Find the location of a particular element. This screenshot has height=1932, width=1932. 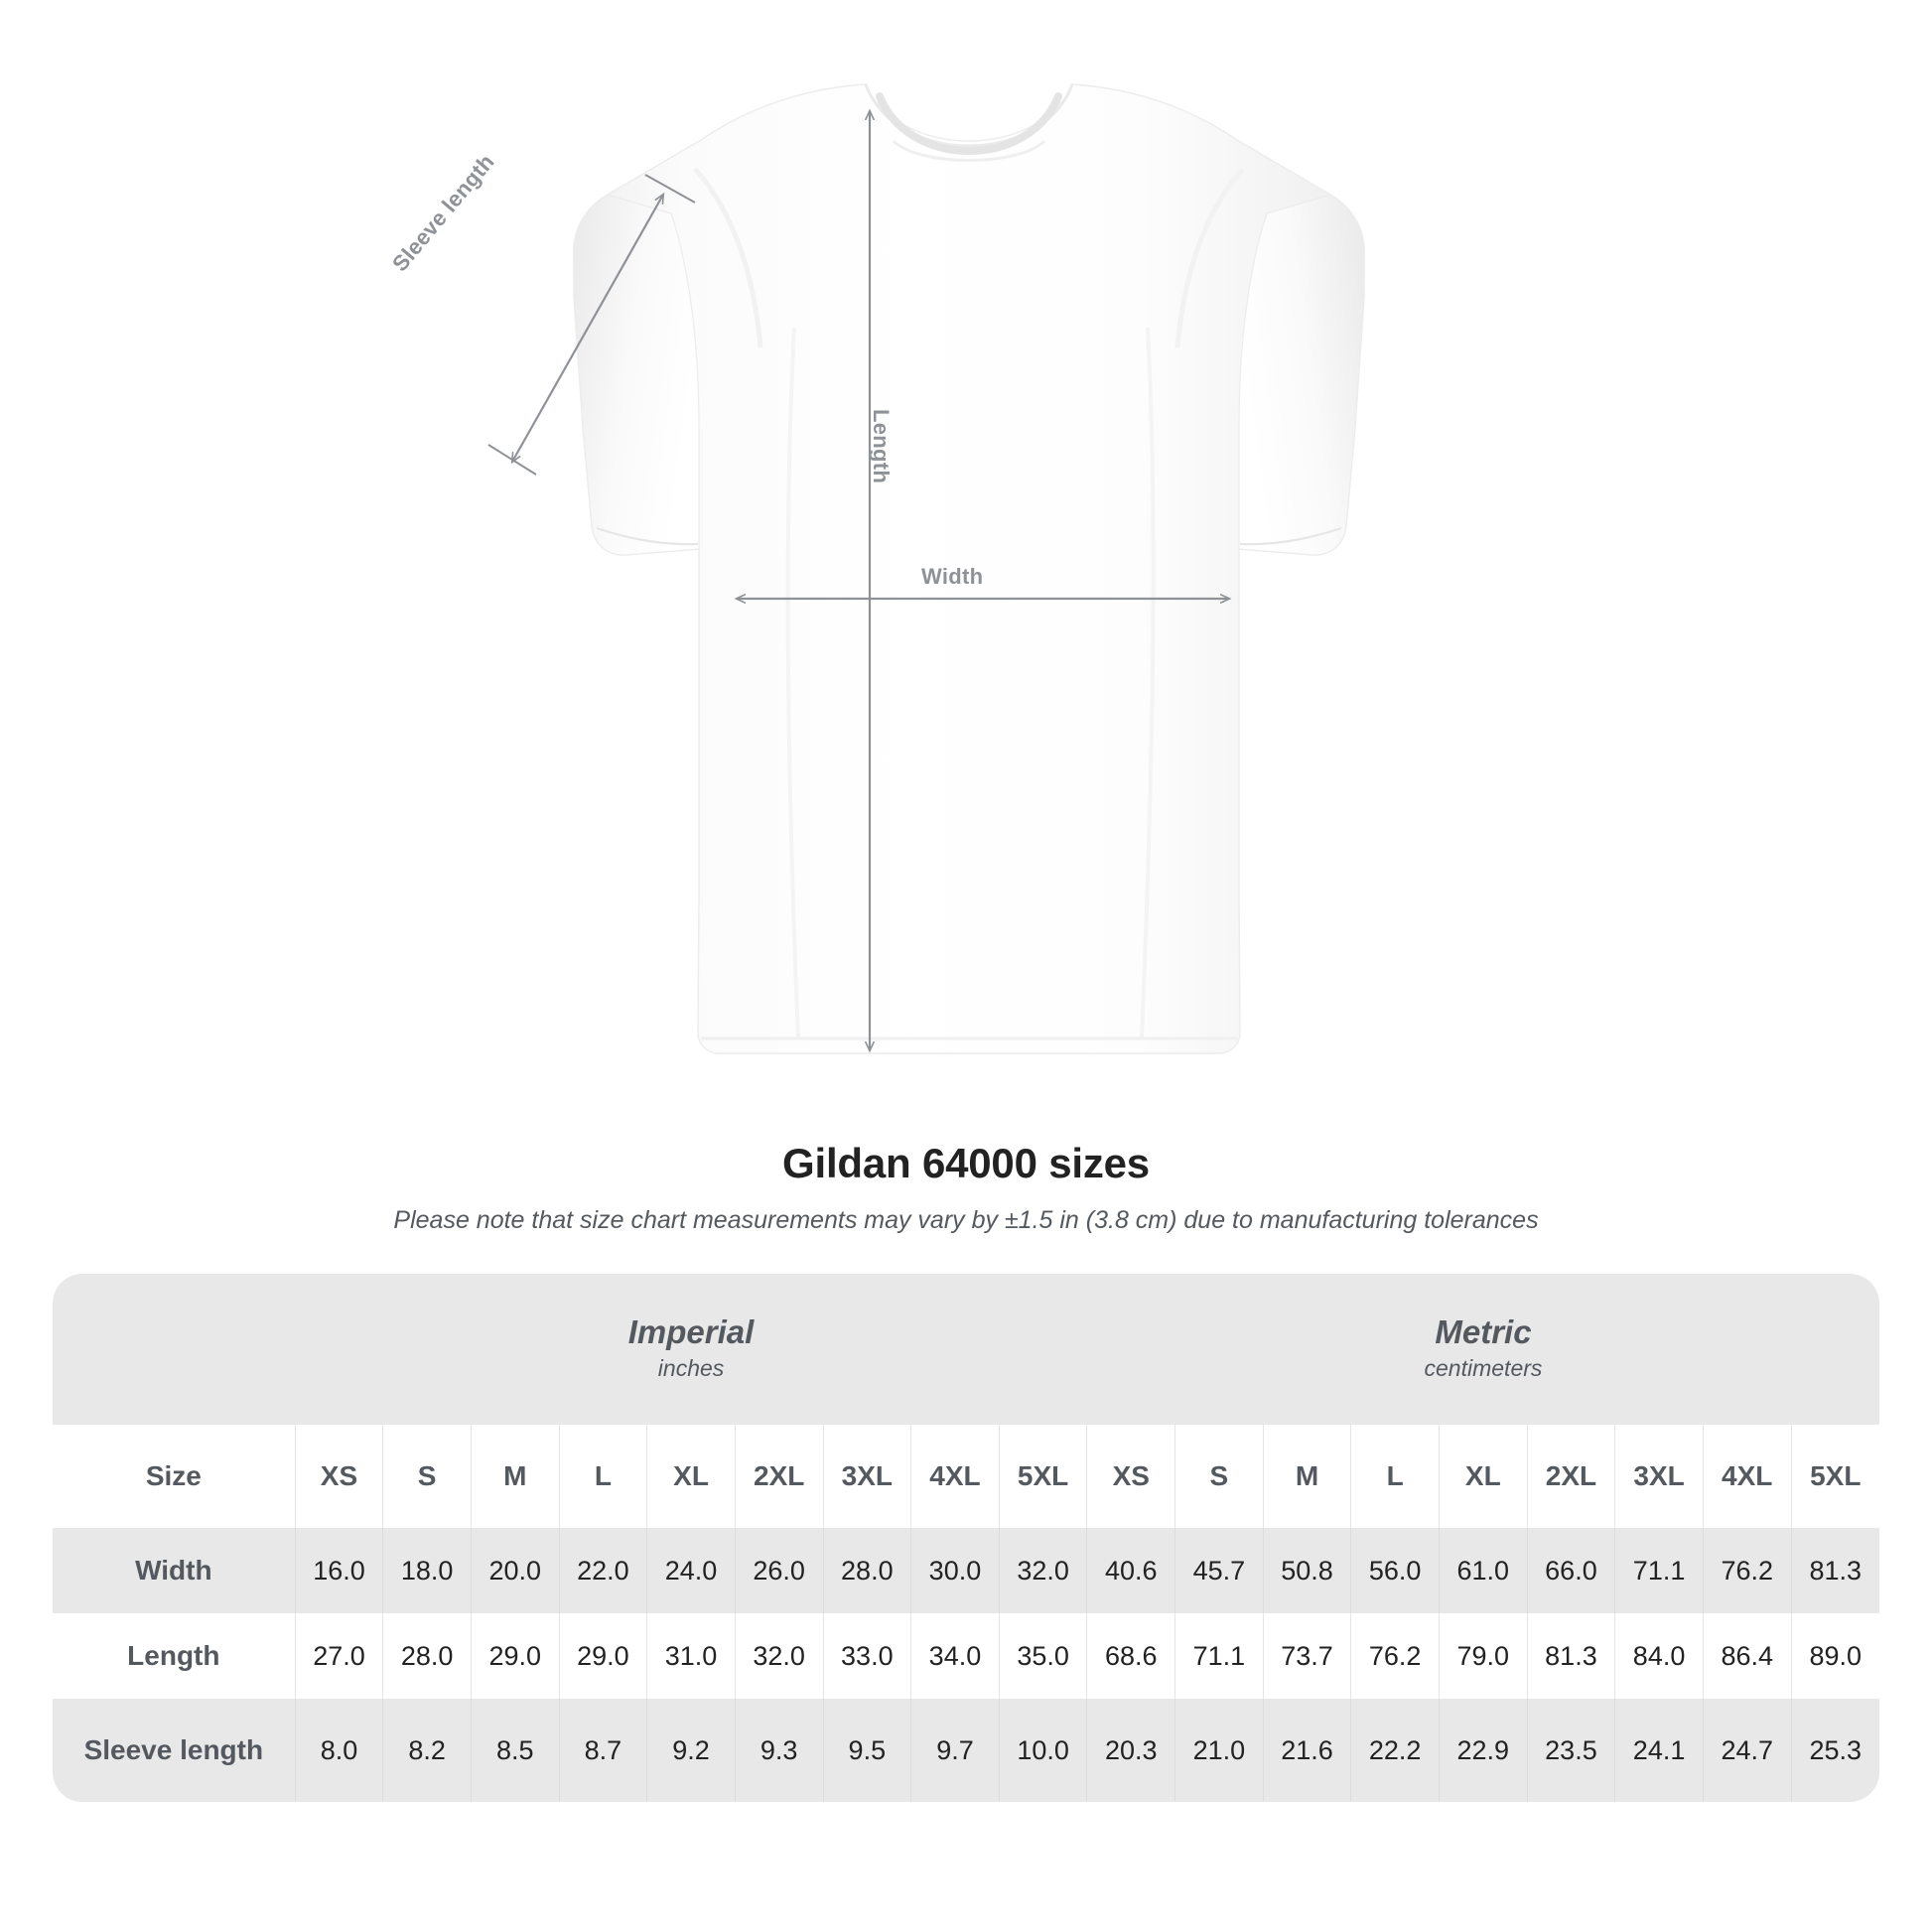

cell-sleeve-imperial-l: 8.7 is located at coordinates (602, 1751).